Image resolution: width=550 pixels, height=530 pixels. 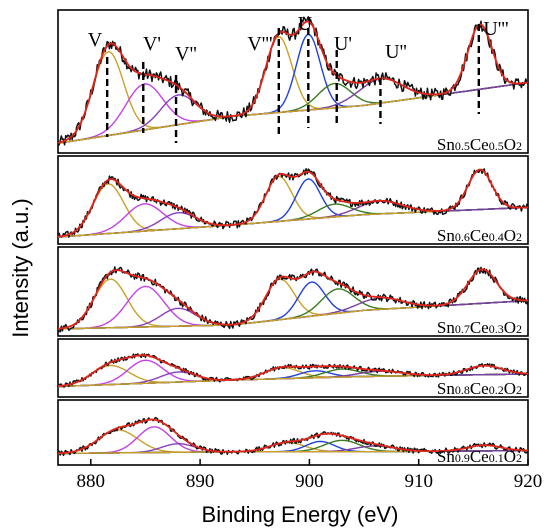 What do you see at coordinates (186, 54) in the screenshot?
I see `peak-label: V''` at bounding box center [186, 54].